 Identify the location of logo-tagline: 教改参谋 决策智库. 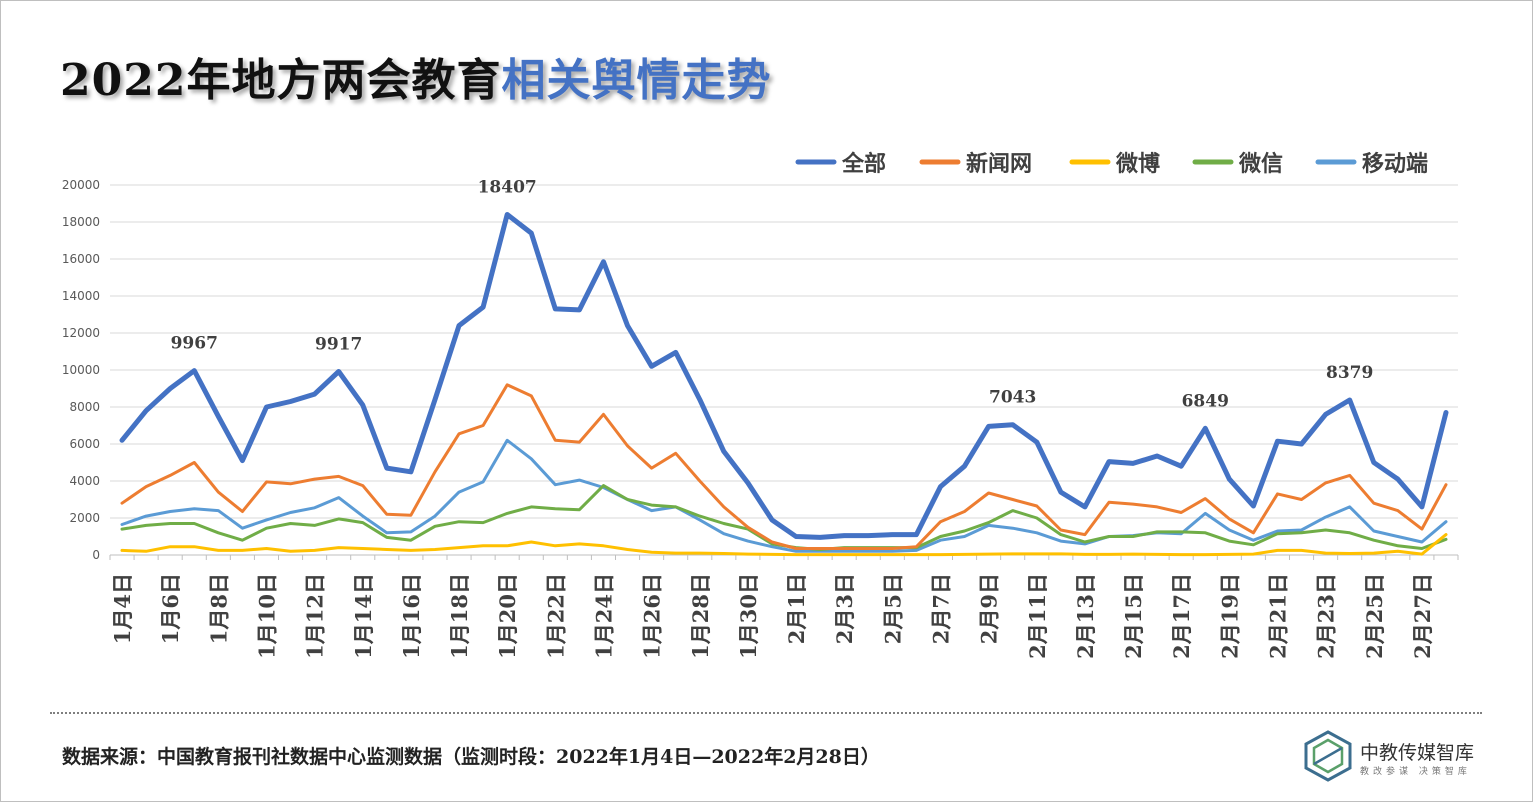
(1415, 772).